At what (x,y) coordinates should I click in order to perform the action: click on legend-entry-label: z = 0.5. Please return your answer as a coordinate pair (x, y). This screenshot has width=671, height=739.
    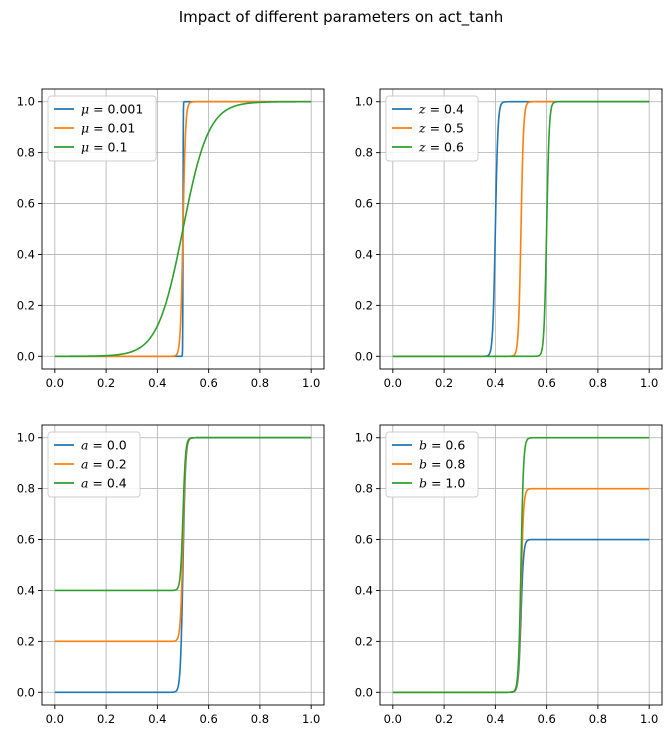
    Looking at the image, I should click on (441, 128).